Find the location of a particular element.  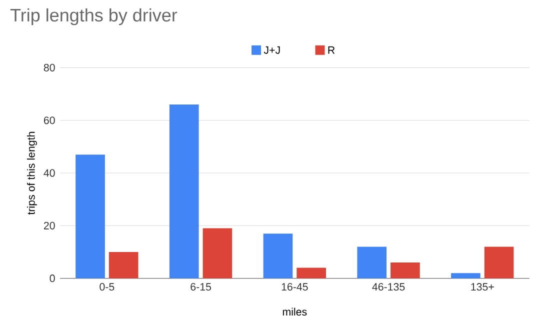

legend-label: J+J is located at coordinates (272, 50).